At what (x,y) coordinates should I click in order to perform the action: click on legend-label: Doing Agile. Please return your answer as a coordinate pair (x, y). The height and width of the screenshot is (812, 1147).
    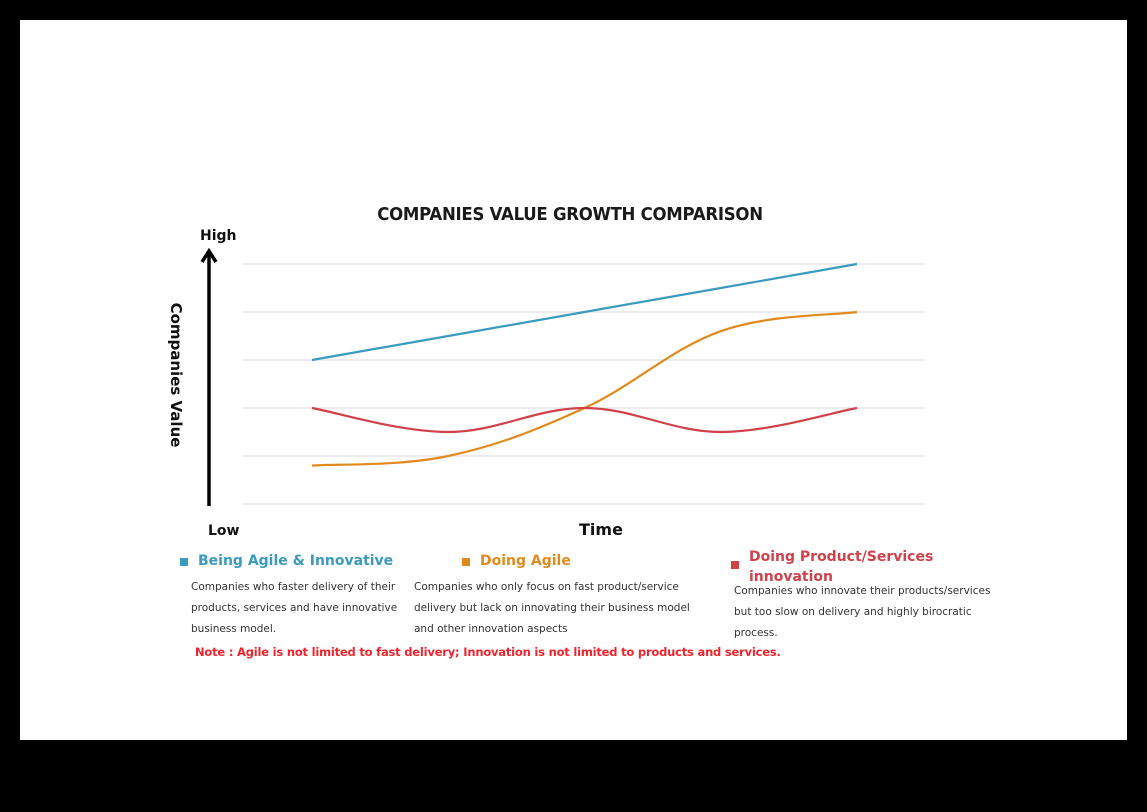
    Looking at the image, I should click on (525, 561).